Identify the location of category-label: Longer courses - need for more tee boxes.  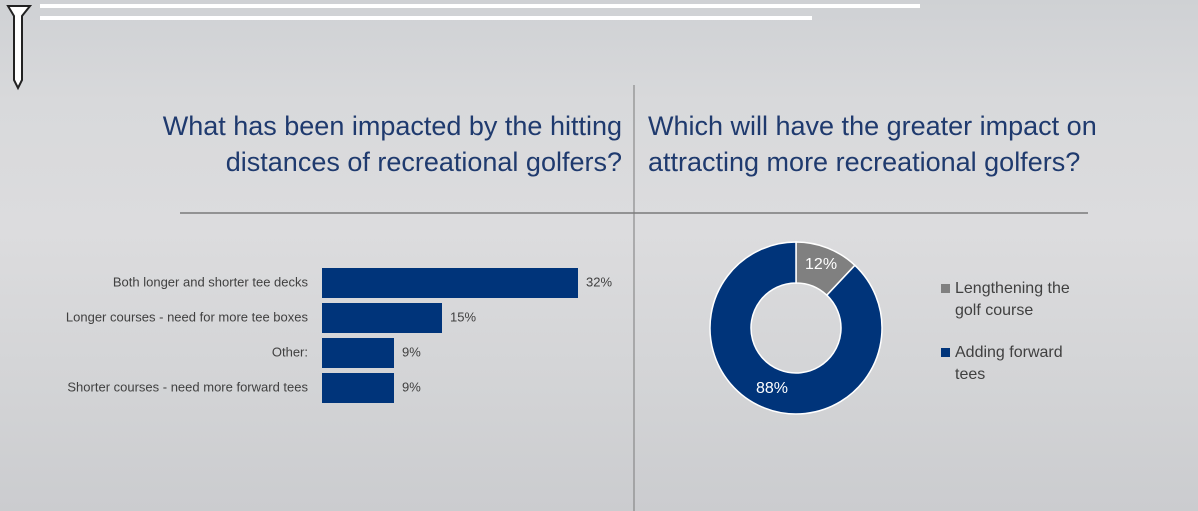
(187, 316).